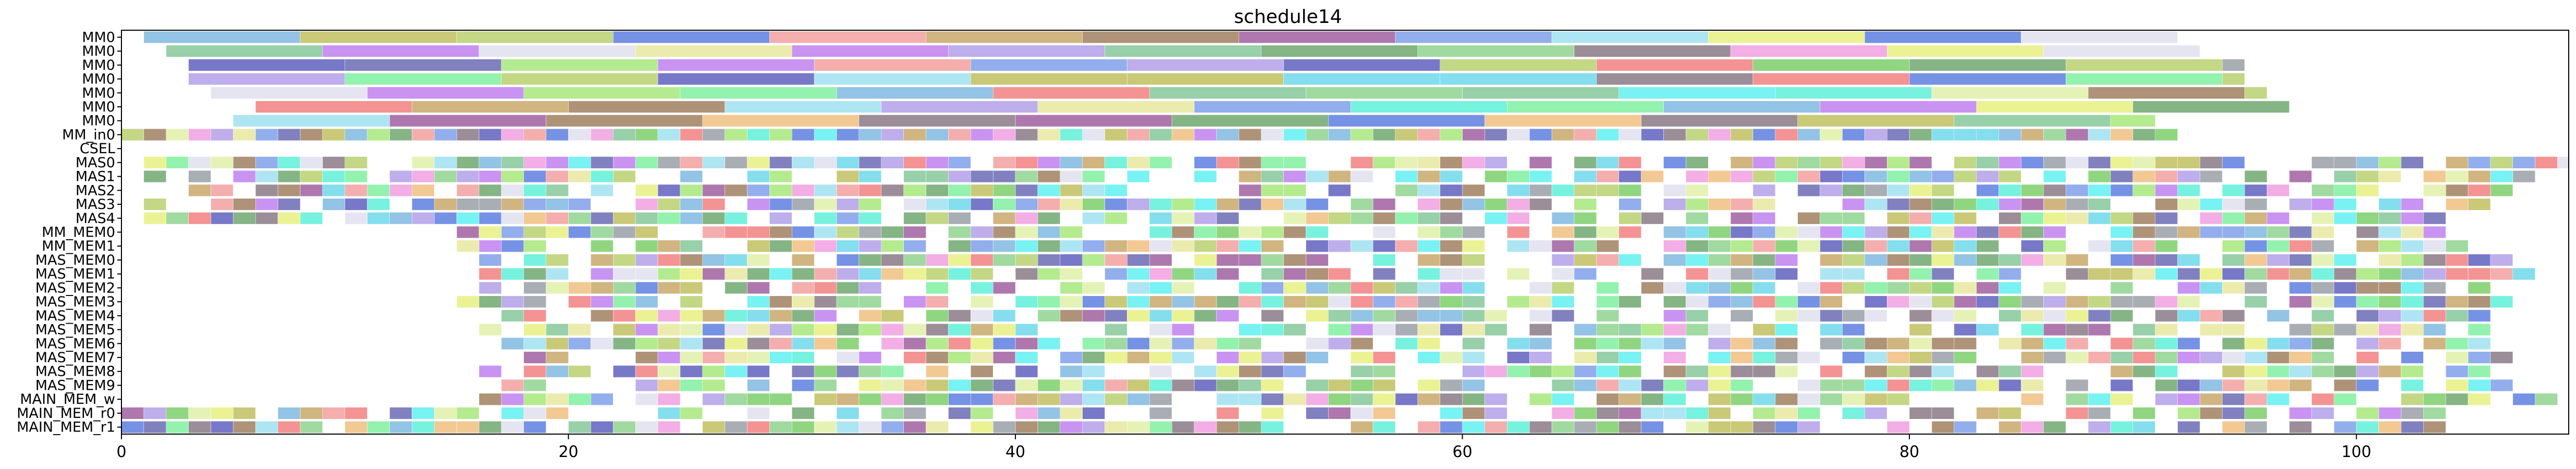 This screenshot has height=469, width=2576. Describe the element at coordinates (75, 372) in the screenshot. I see `y-tick-label: MAS_MEM8` at that location.